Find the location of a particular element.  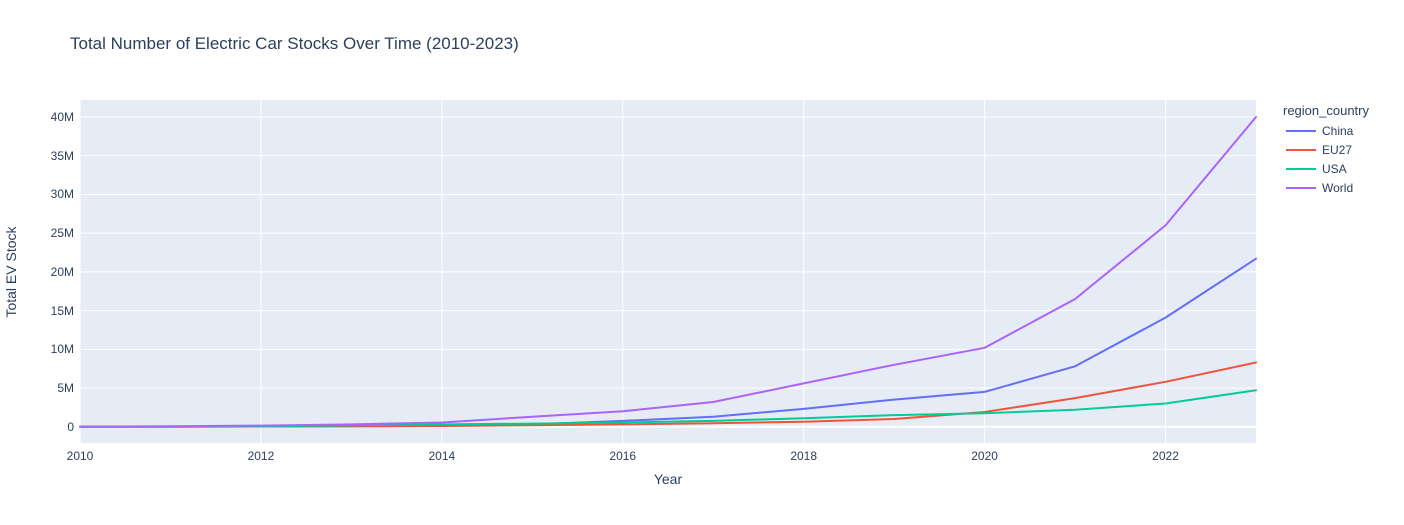

y-tick-label: 10M is located at coordinates (62, 349).